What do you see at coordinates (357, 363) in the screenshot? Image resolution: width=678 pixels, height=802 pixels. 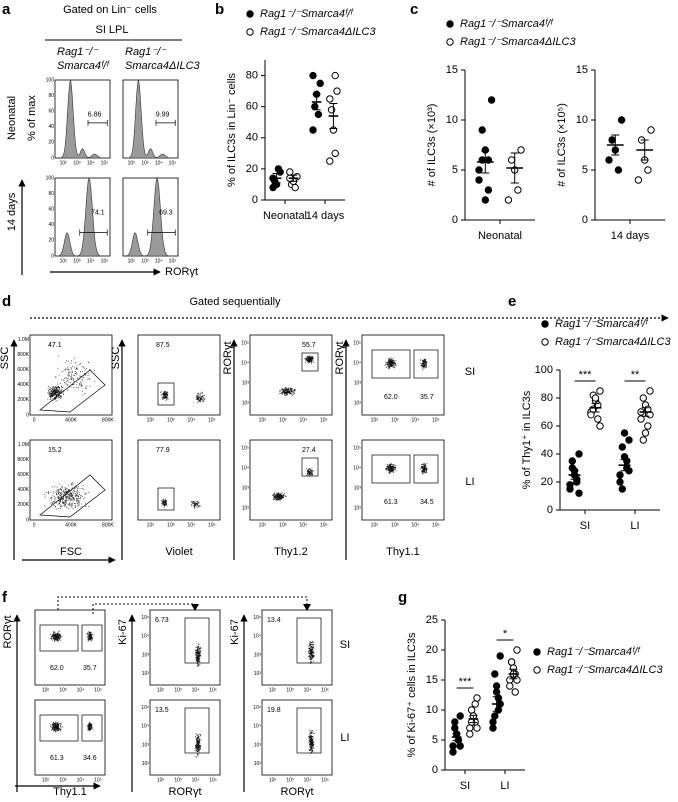 I see `axis-tick-label: 10⁴` at bounding box center [357, 363].